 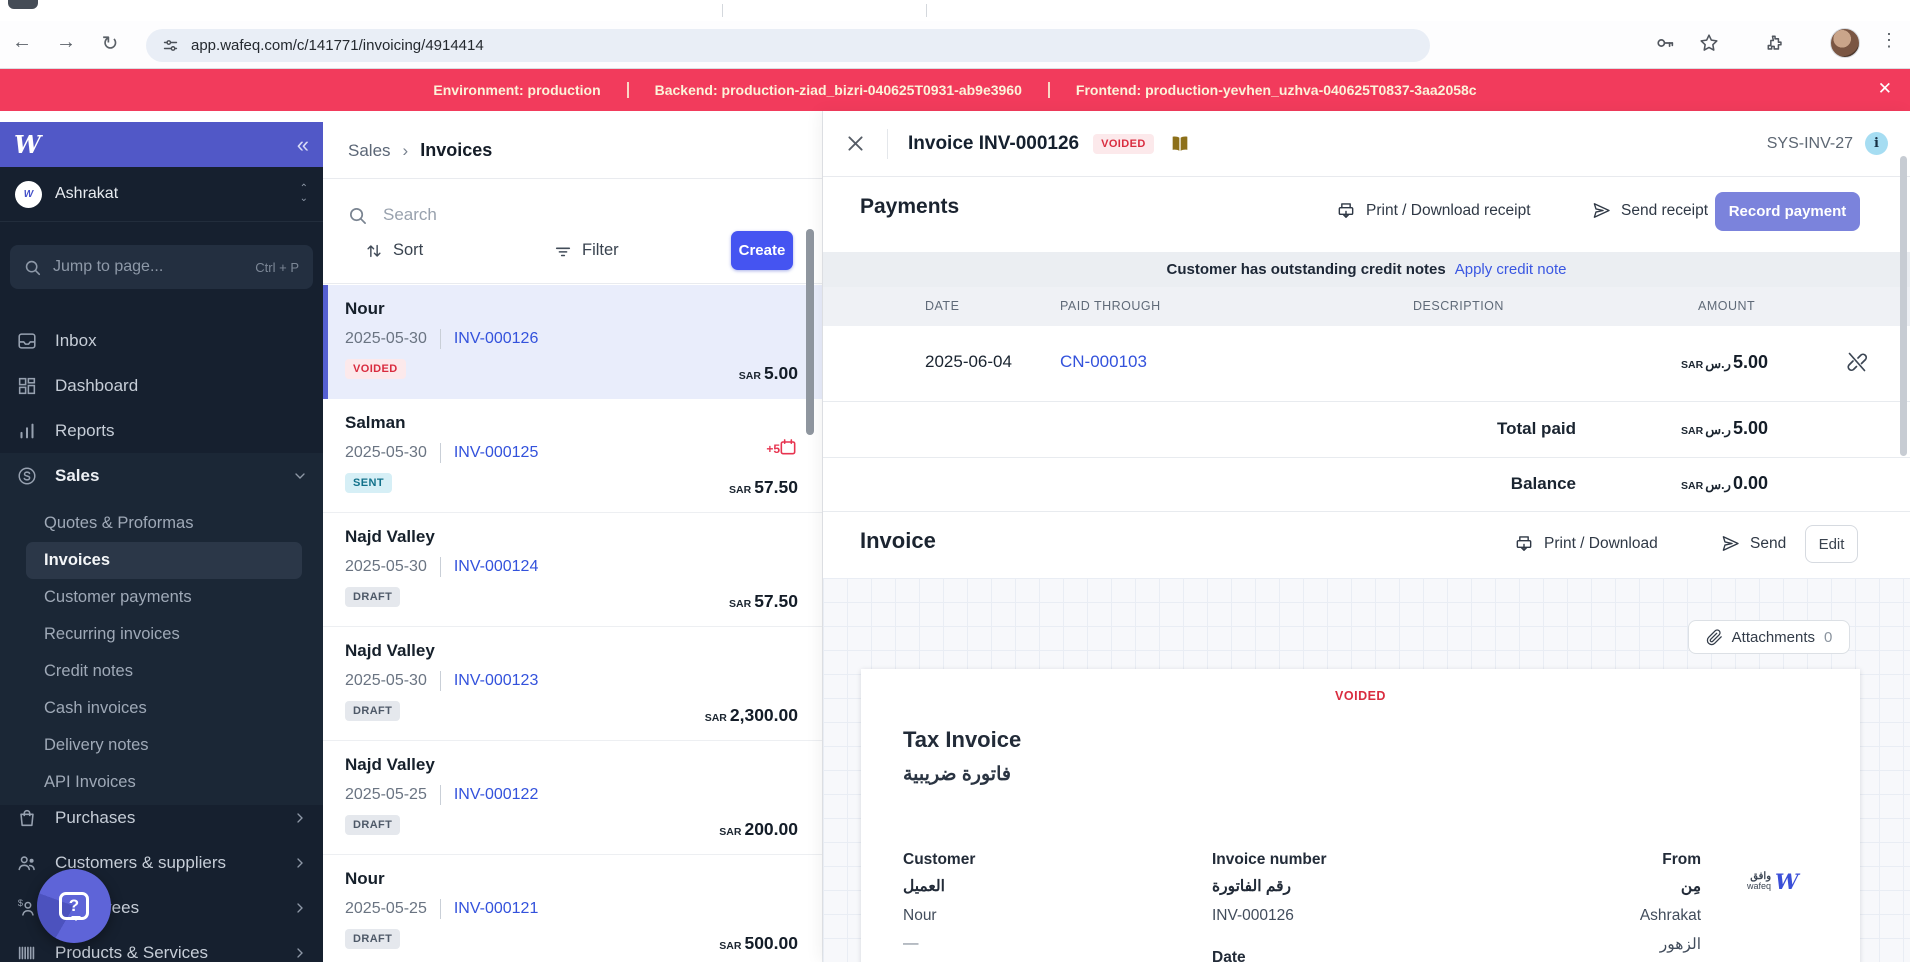 I want to click on sort-button: Sort, so click(x=394, y=250).